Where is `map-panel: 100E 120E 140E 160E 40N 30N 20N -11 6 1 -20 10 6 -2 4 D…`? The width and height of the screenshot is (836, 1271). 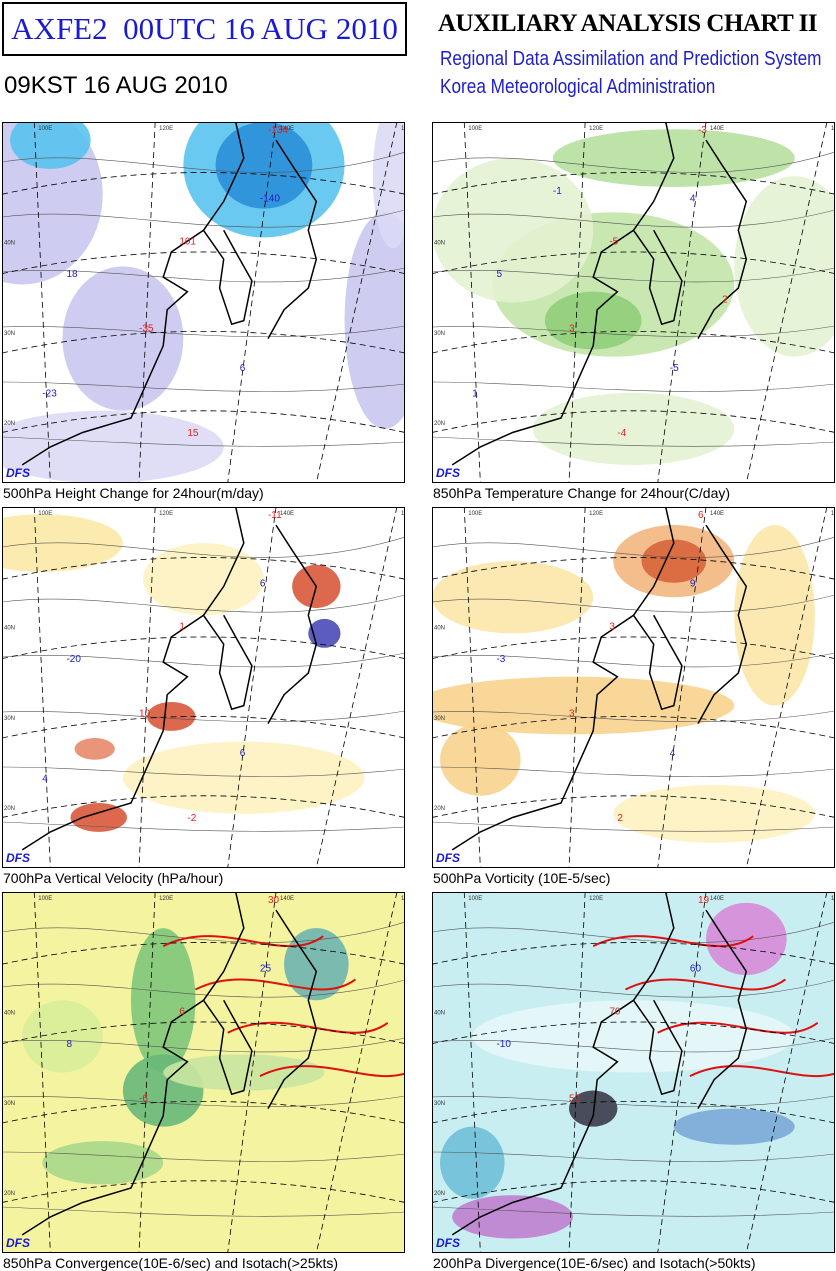
map-panel: 100E 120E 140E 160E 40N 30N 20N -11 6 1 -20 10 6 -2 4 D… is located at coordinates (203, 687).